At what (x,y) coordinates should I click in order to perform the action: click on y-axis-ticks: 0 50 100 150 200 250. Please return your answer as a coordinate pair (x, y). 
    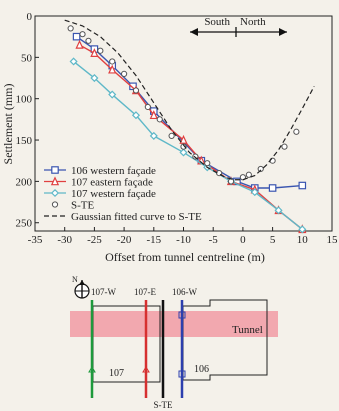
    Looking at the image, I should click on (27, 120).